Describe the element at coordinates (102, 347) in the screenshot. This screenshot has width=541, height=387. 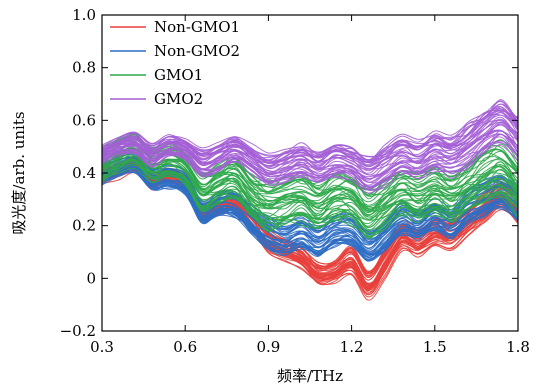
I see `x-tick-label: 0.3` at that location.